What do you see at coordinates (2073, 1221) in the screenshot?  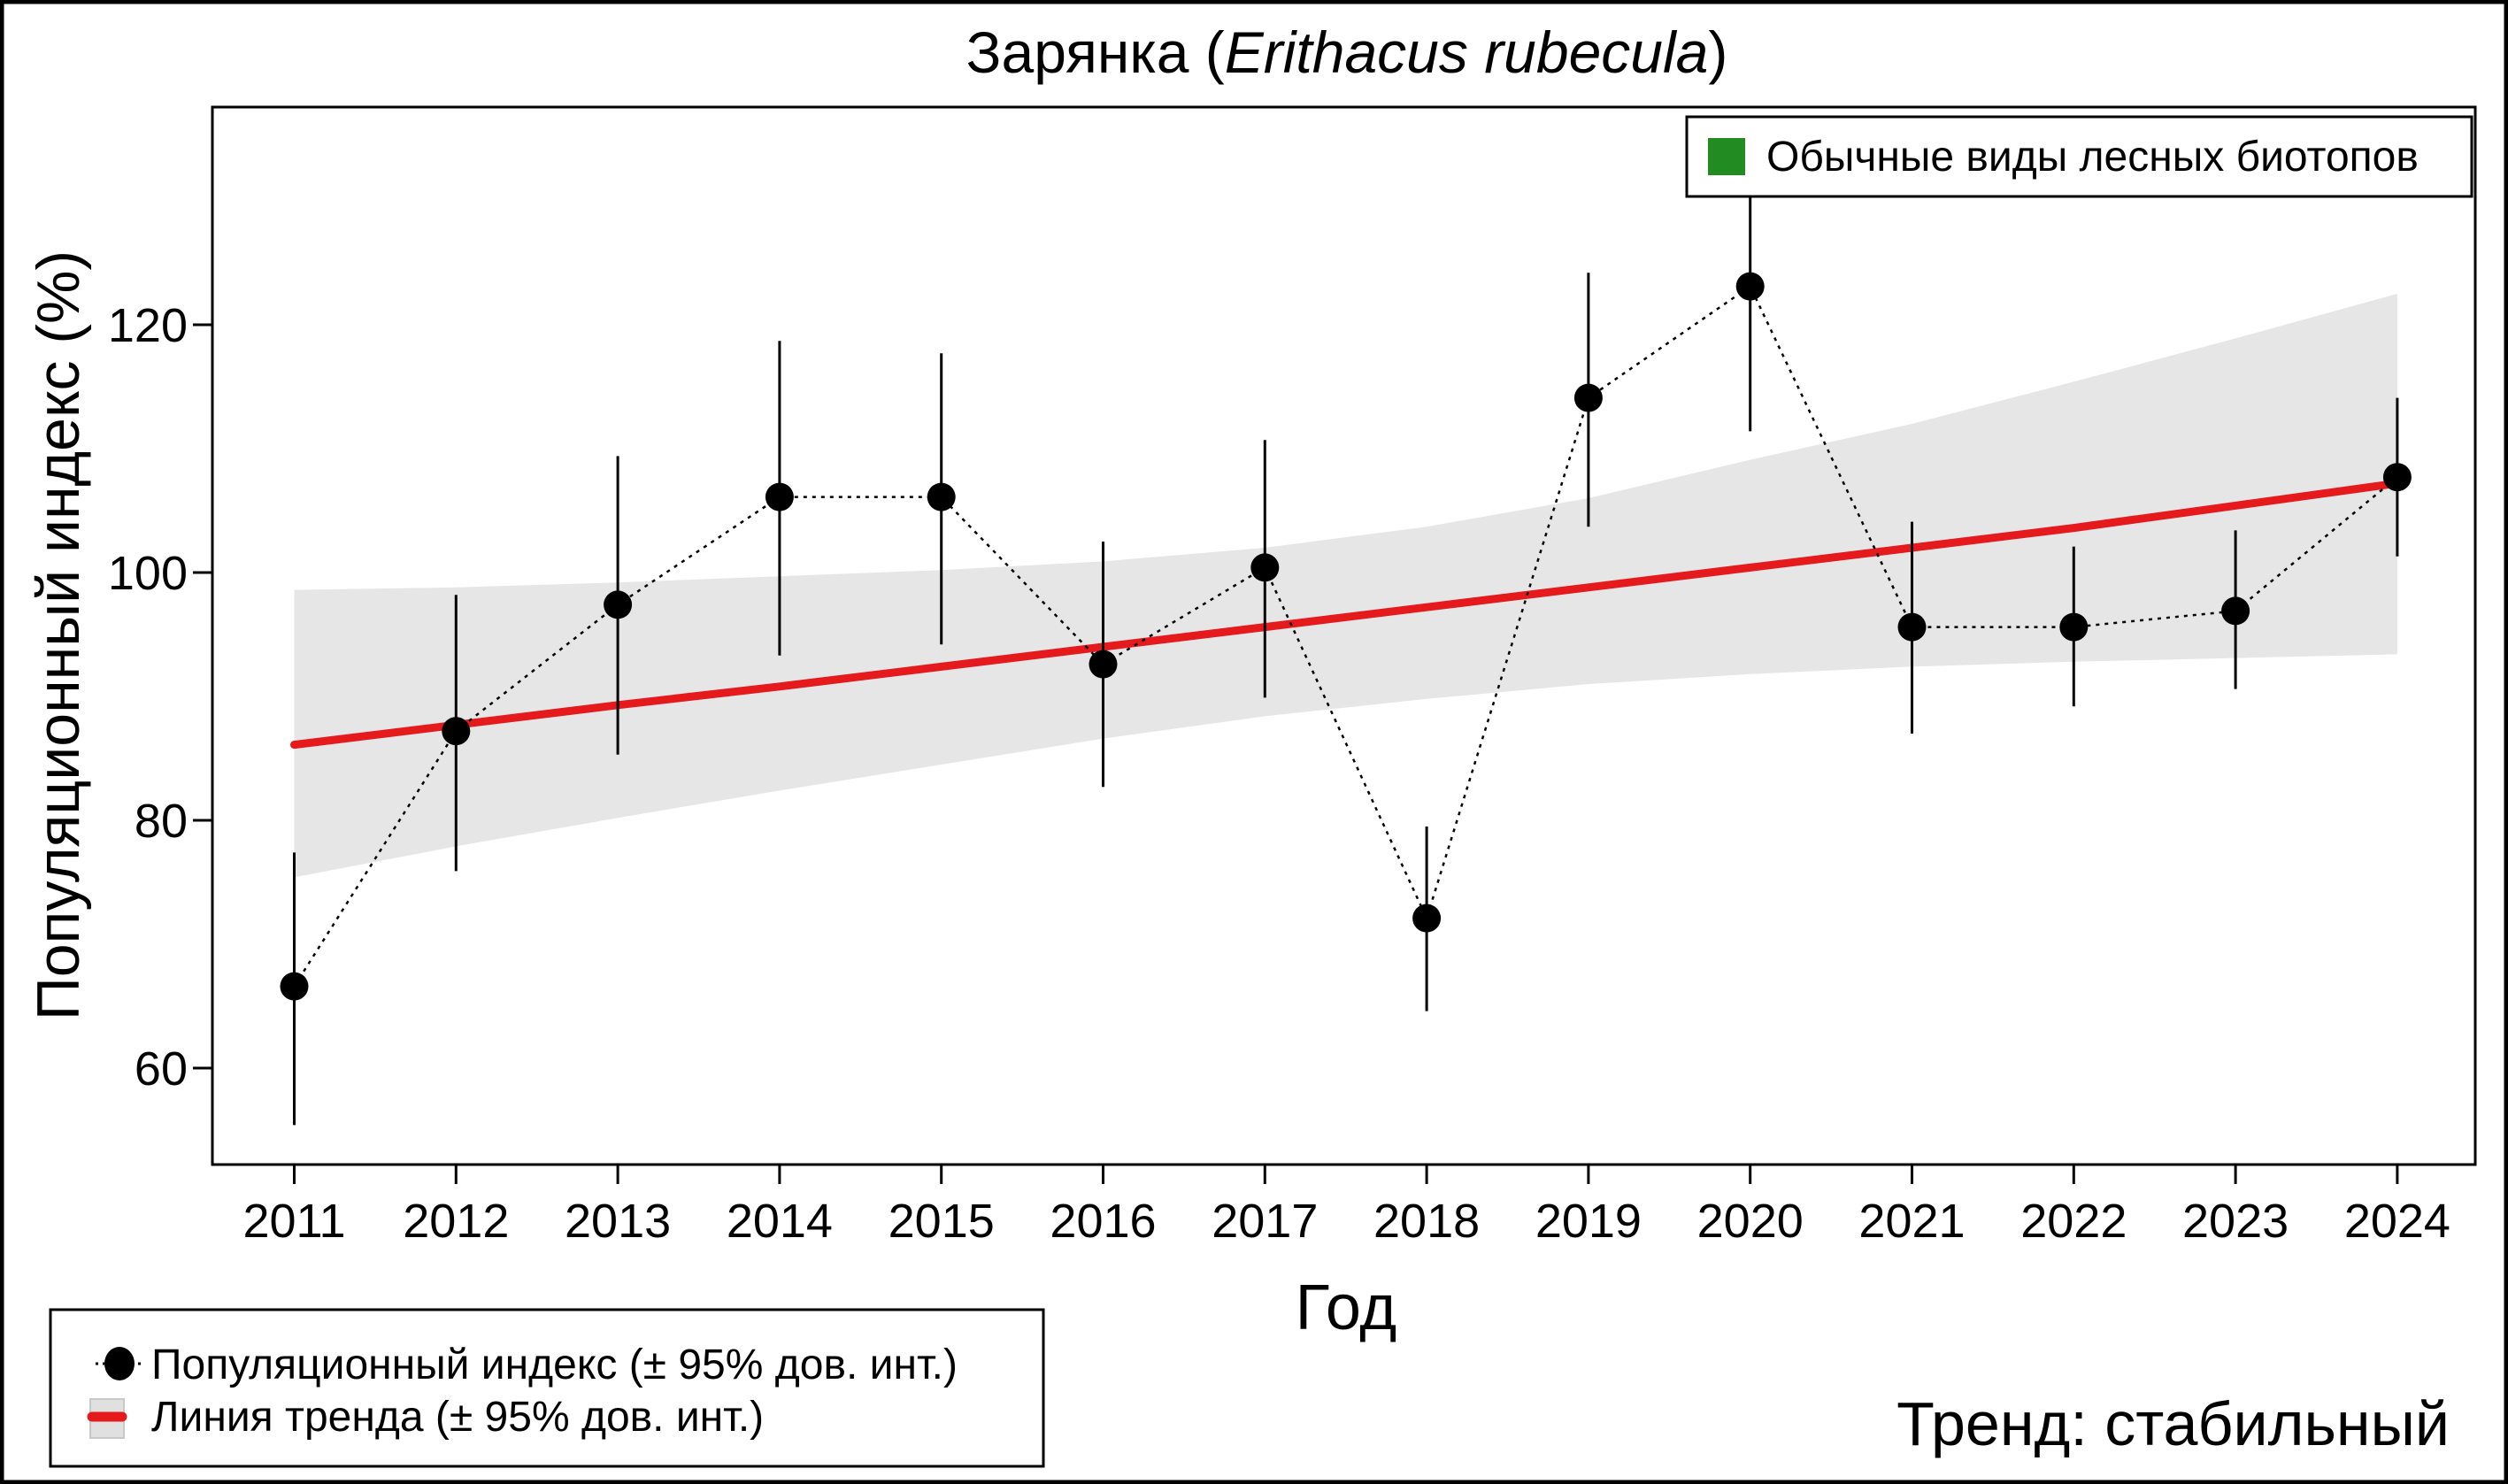 I see `x-tick-label: 2022` at bounding box center [2073, 1221].